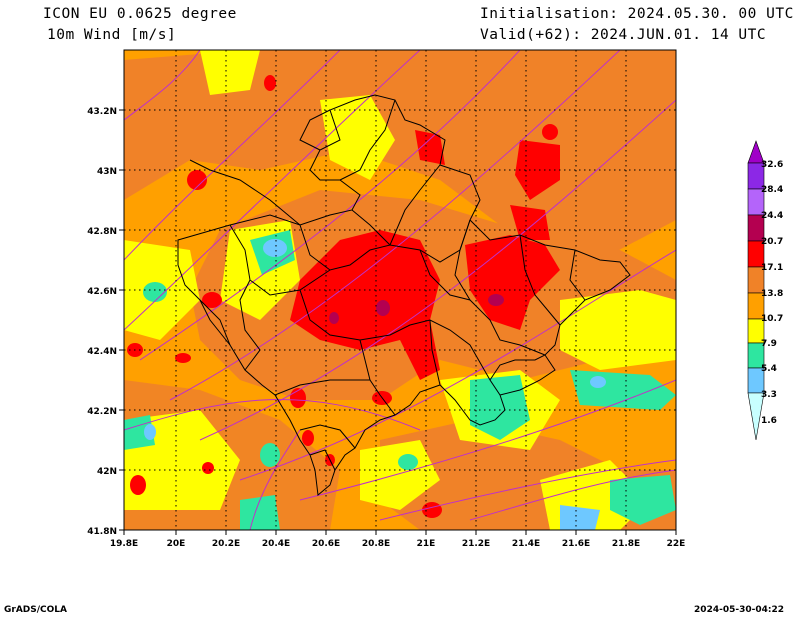 This screenshot has height=618, width=800. I want to click on lat-tick-label: 43N, so click(107, 172).